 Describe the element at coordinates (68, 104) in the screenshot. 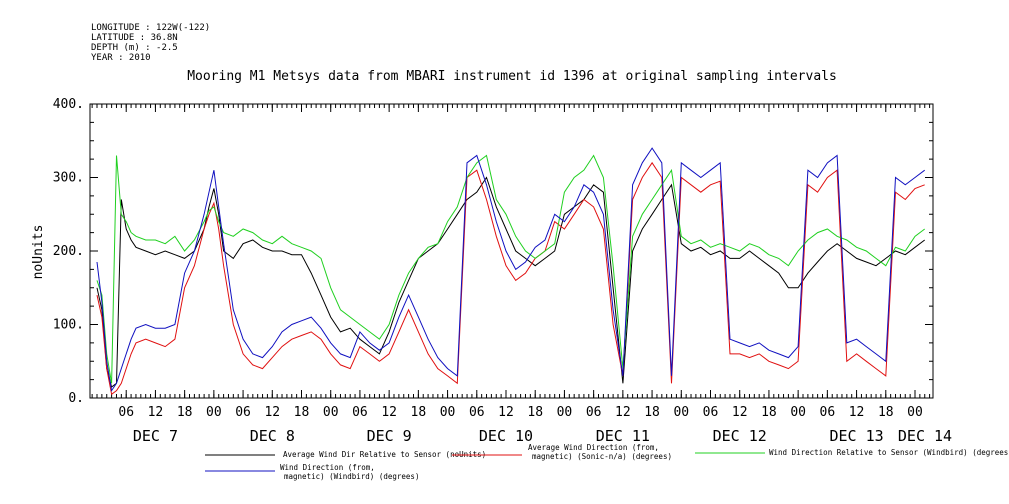

I see `y-tick-label: 400.` at that location.